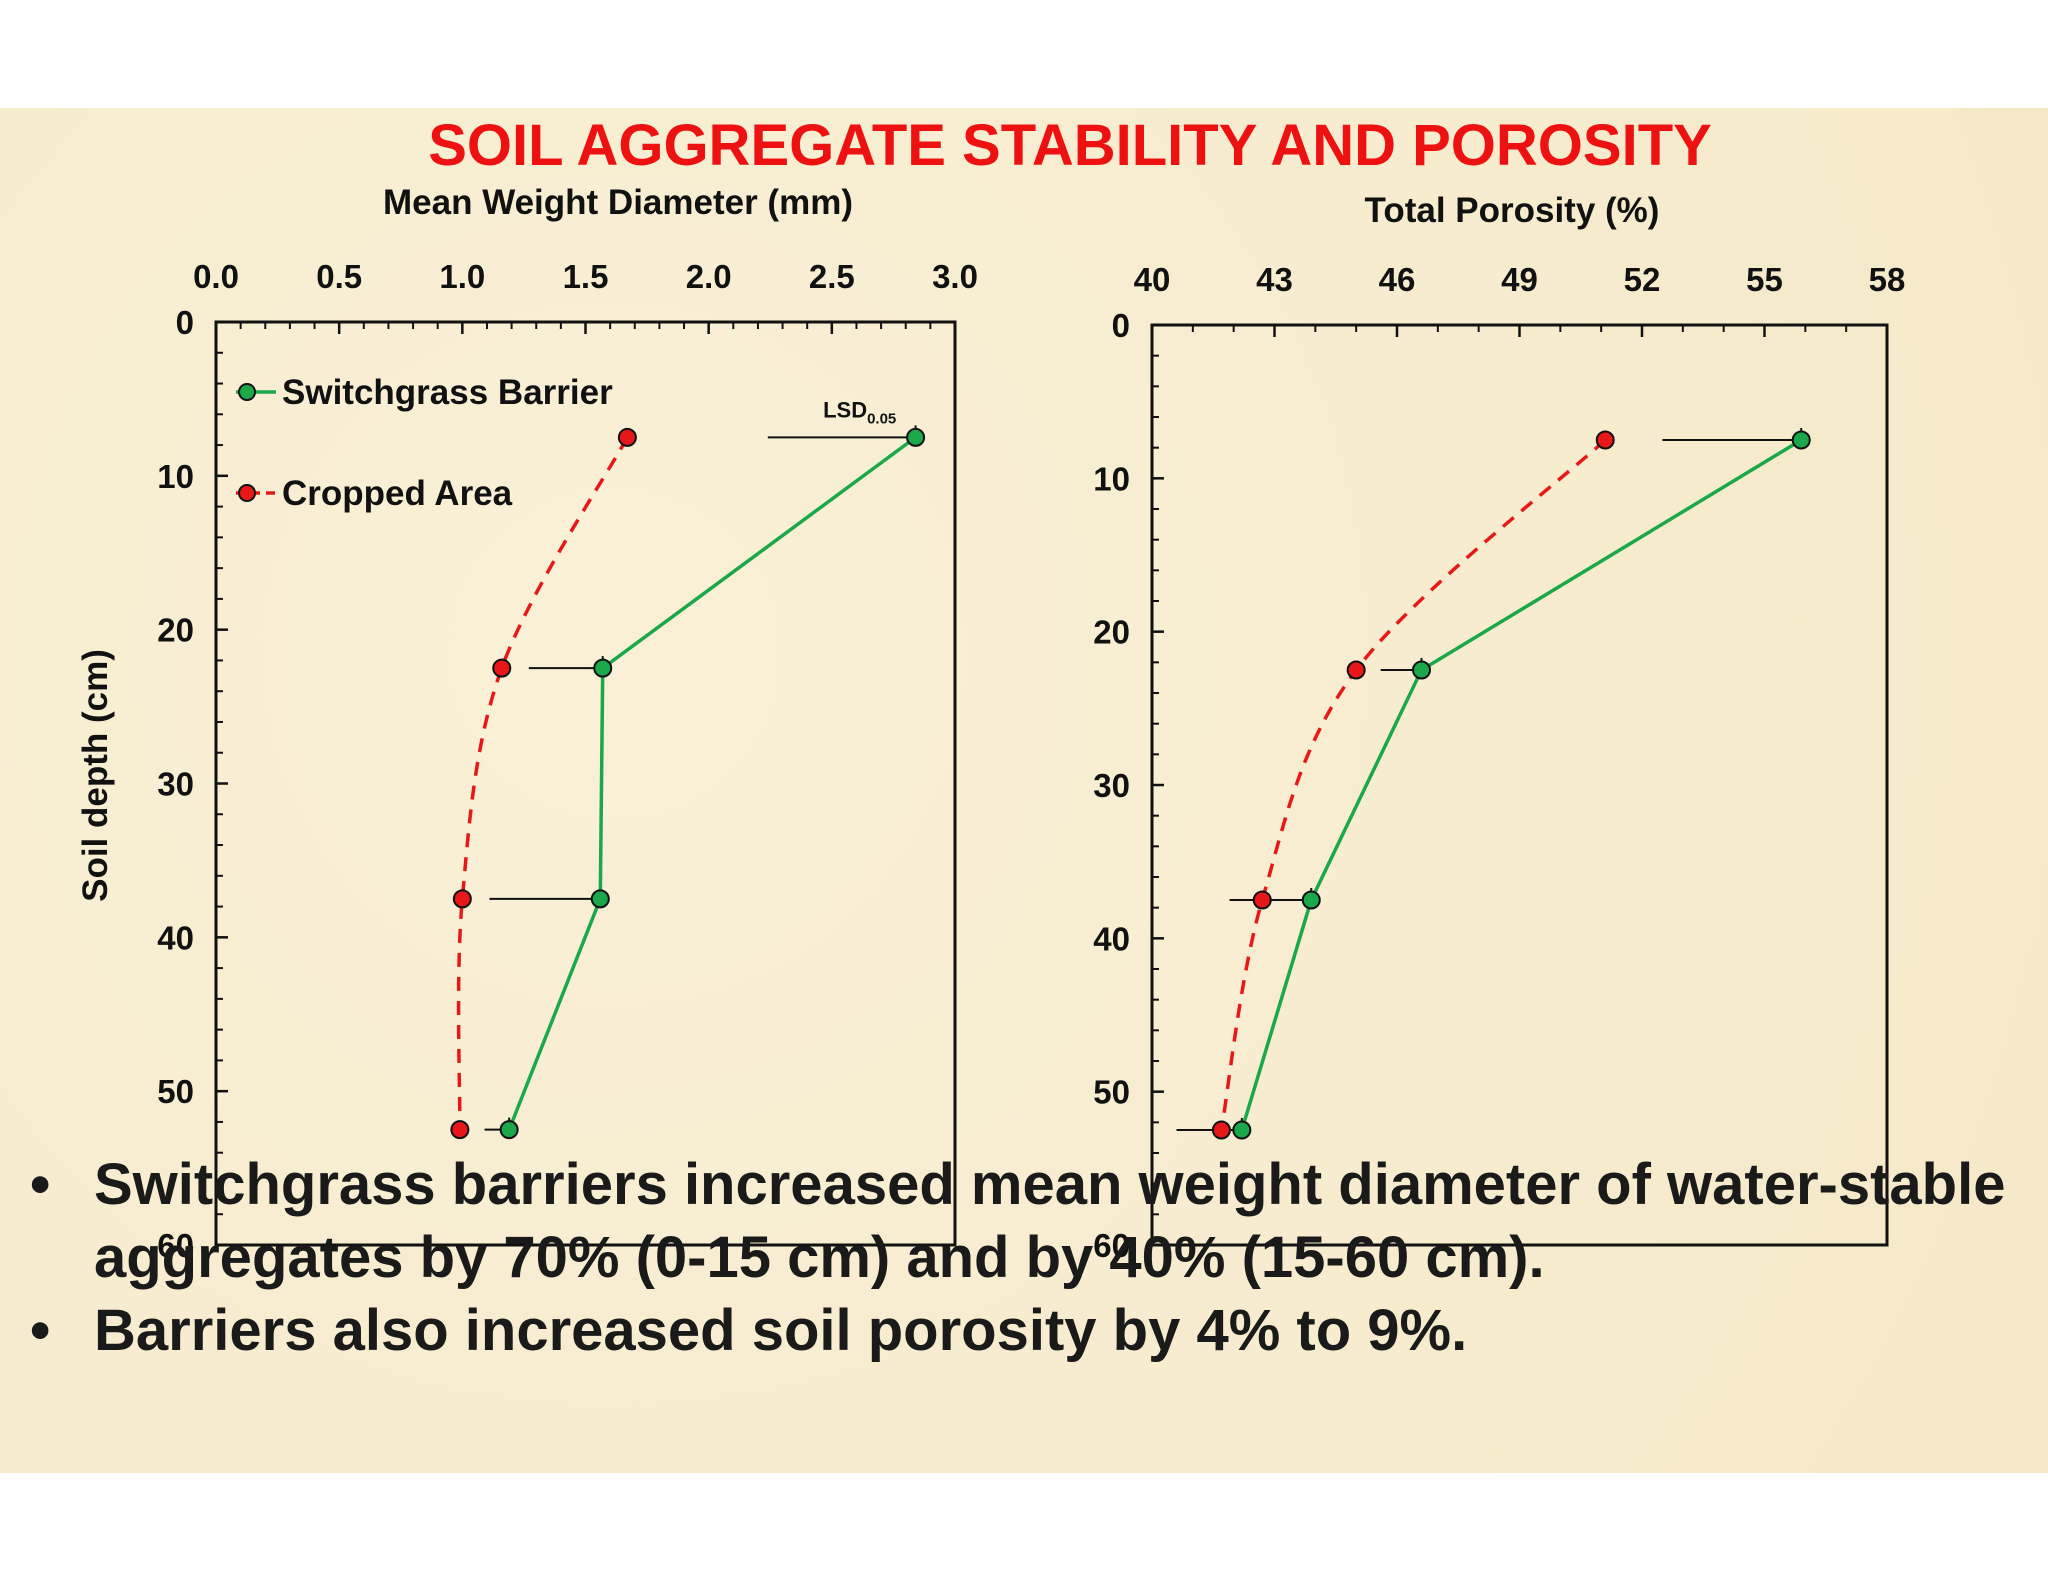 This screenshot has height=1582, width=2048. Describe the element at coordinates (95, 775) in the screenshot. I see `y-axis-title: Soil depth (cm)` at that location.